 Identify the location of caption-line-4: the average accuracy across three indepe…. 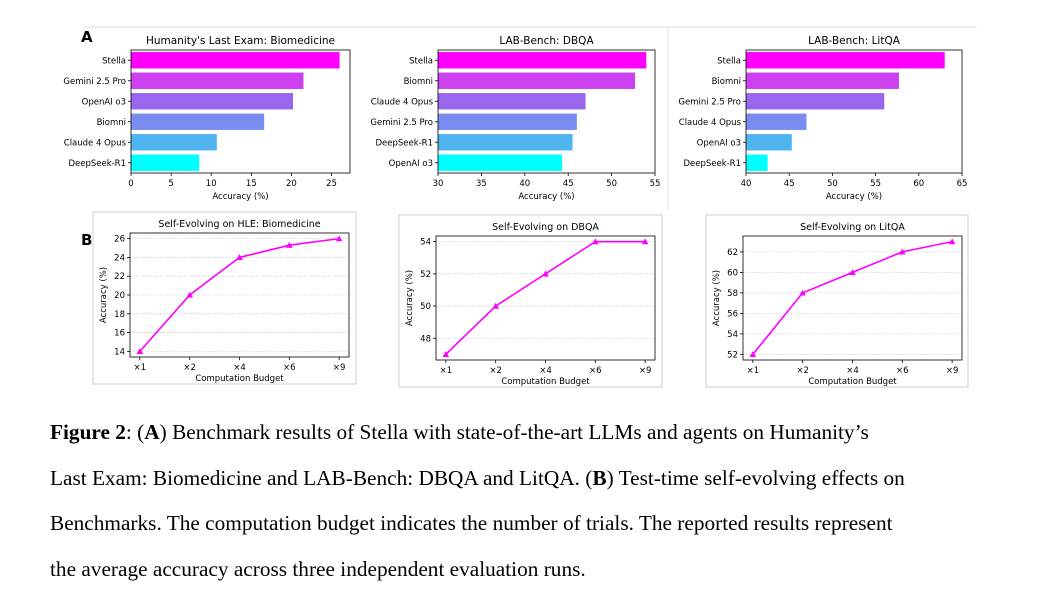
(530, 569).